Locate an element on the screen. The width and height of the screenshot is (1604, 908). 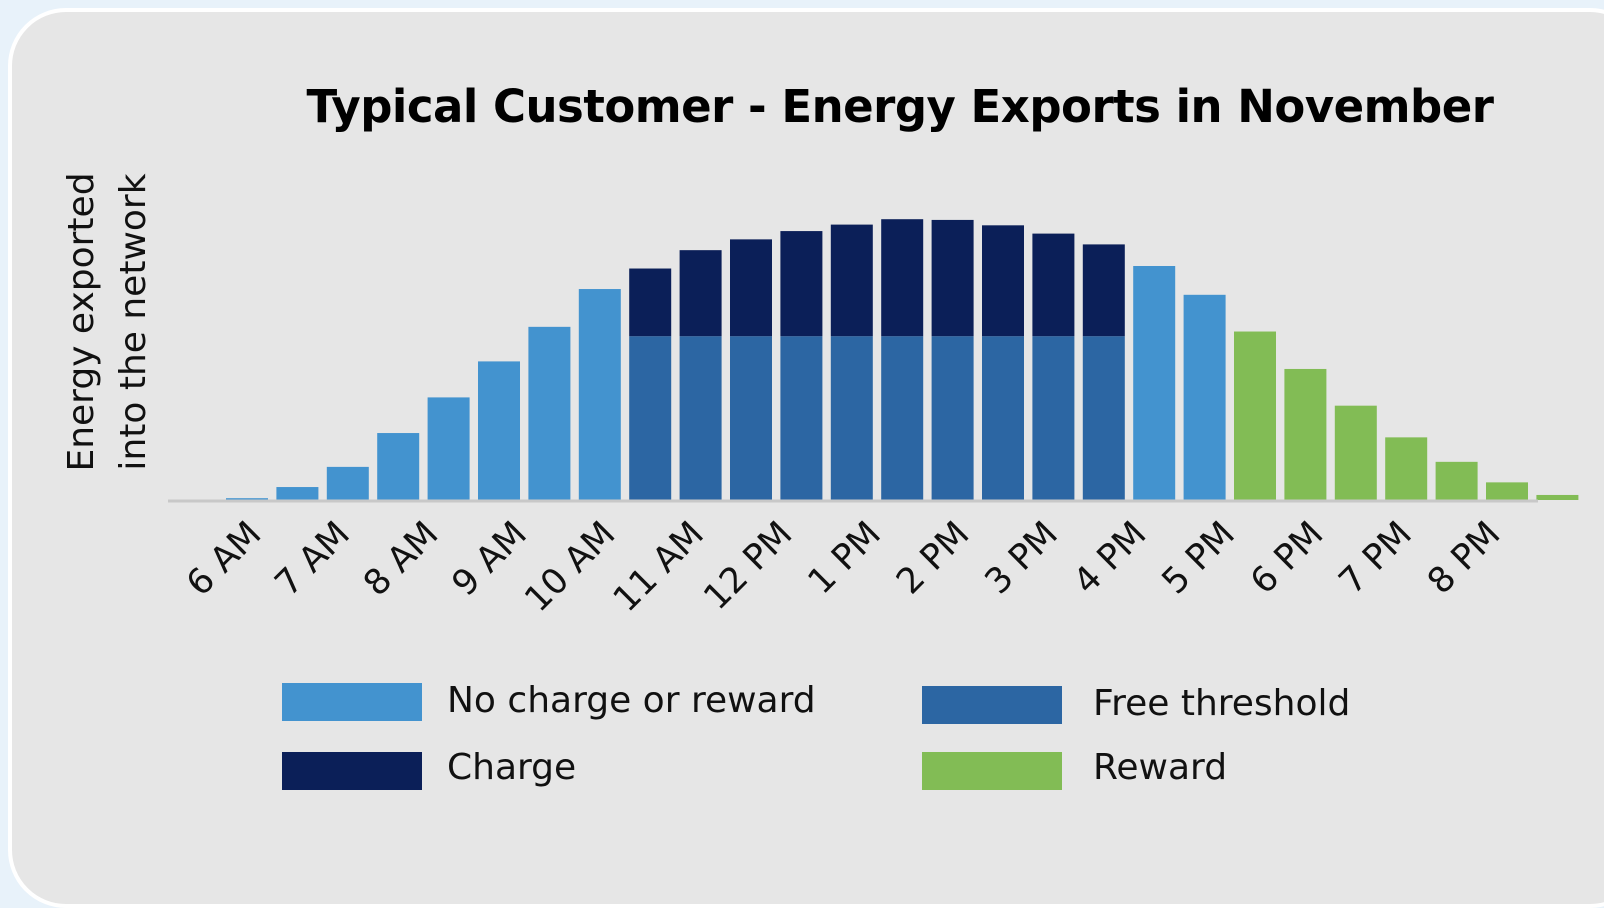
x-tick-label: 8 PM is located at coordinates (1464, 558).